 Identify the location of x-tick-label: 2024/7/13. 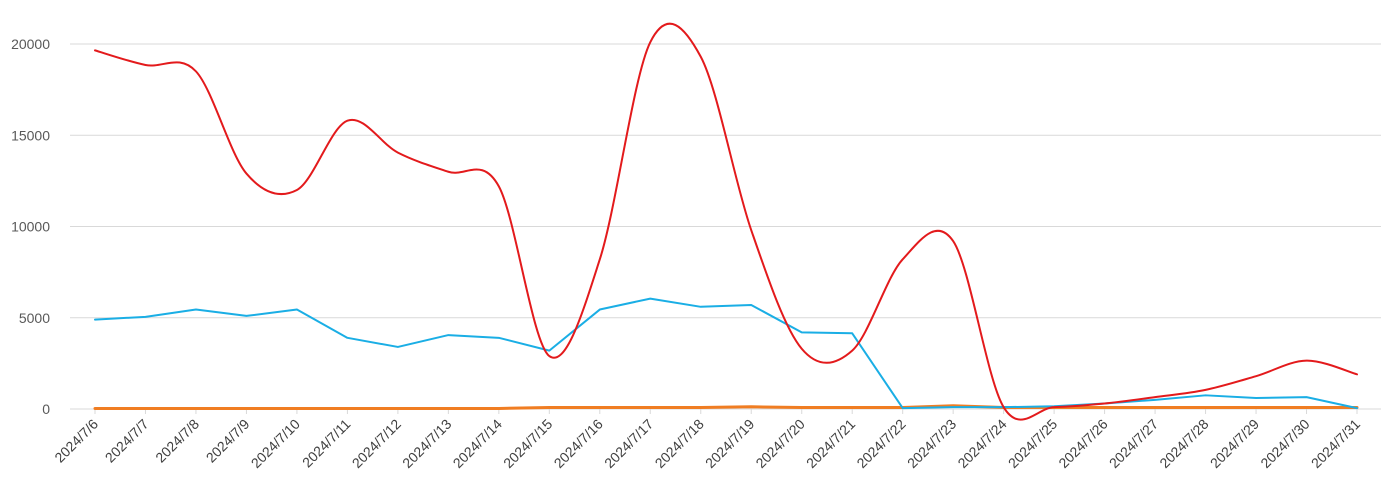
(427, 444).